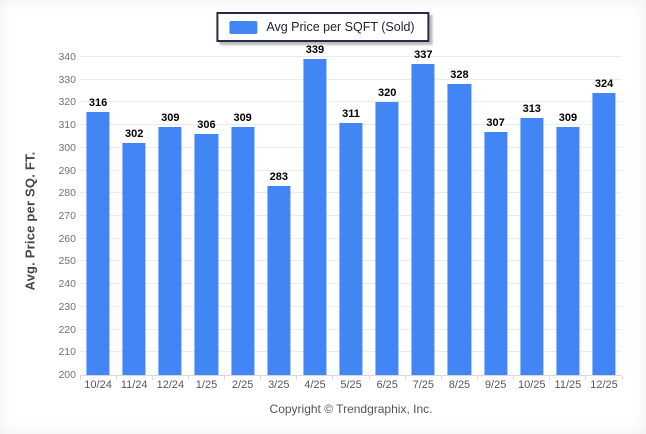  I want to click on bar-value-label: 311, so click(351, 113).